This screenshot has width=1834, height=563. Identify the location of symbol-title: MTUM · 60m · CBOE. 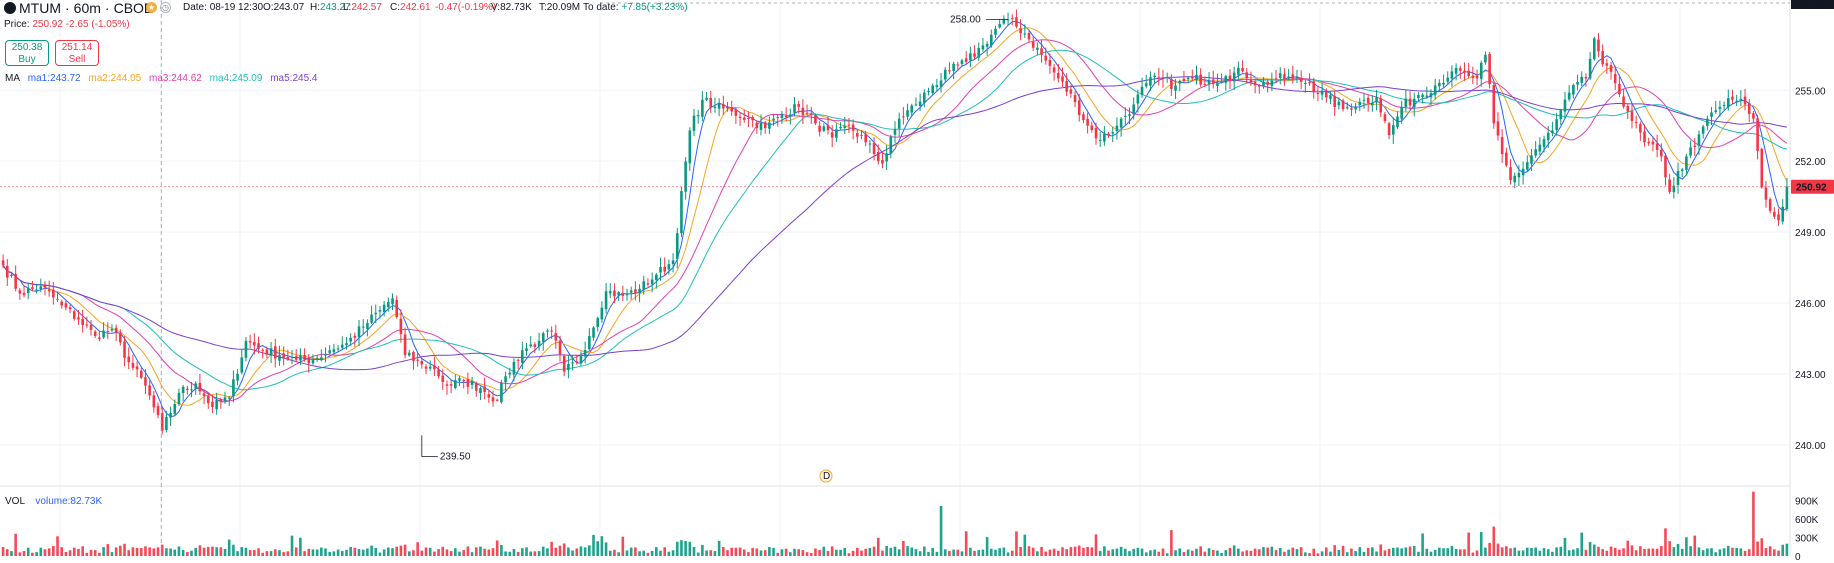
(78, 8).